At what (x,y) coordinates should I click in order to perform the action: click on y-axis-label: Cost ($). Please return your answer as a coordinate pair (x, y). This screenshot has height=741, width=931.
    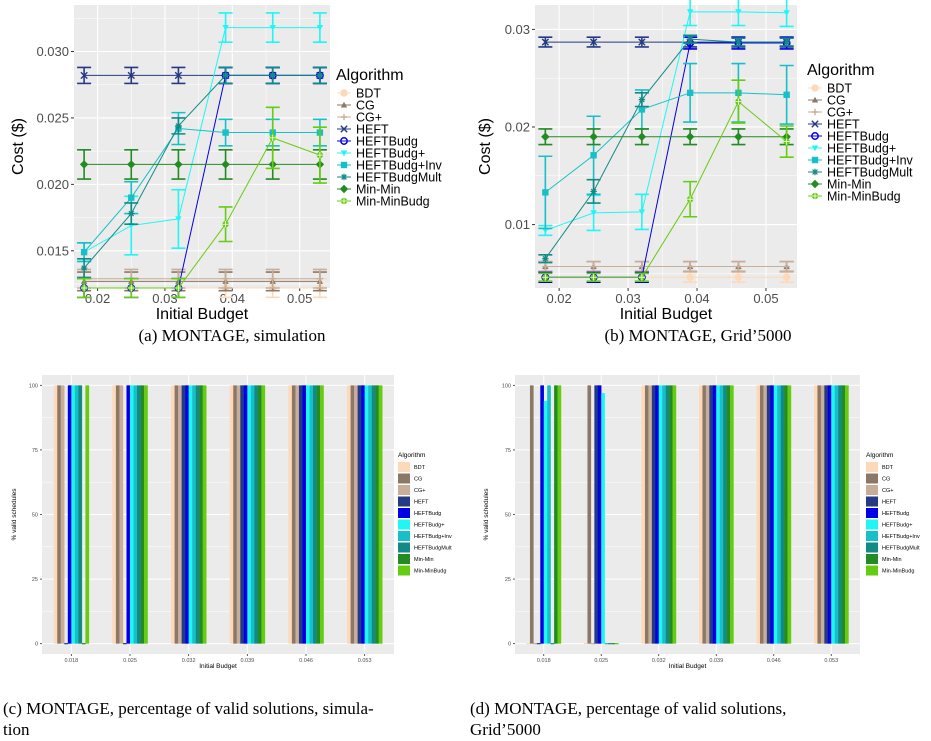
    Looking at the image, I should click on (18, 146).